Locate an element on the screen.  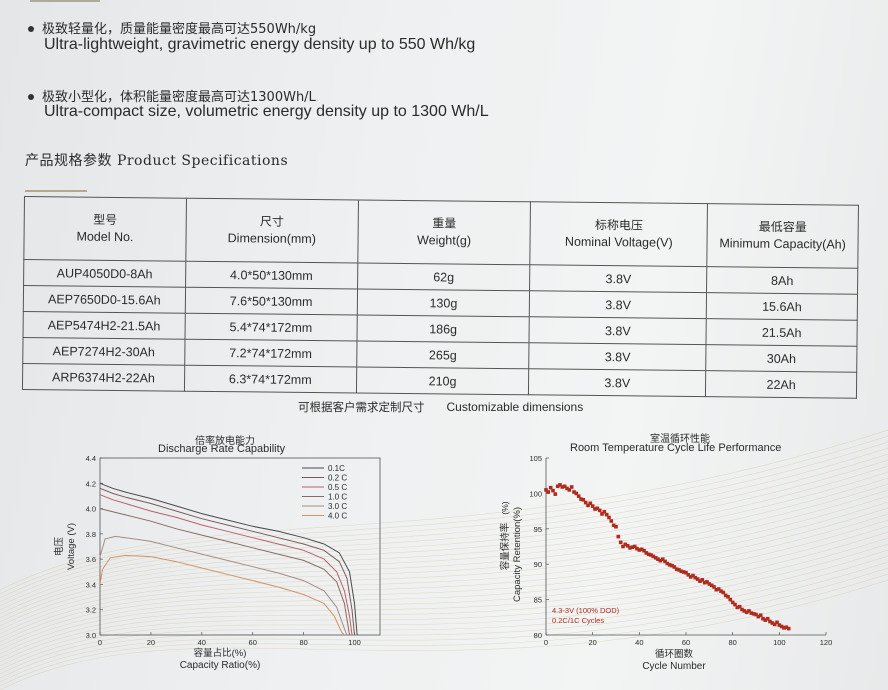
cell-model: AEP7650D0-15.6Ah is located at coordinates (104, 299).